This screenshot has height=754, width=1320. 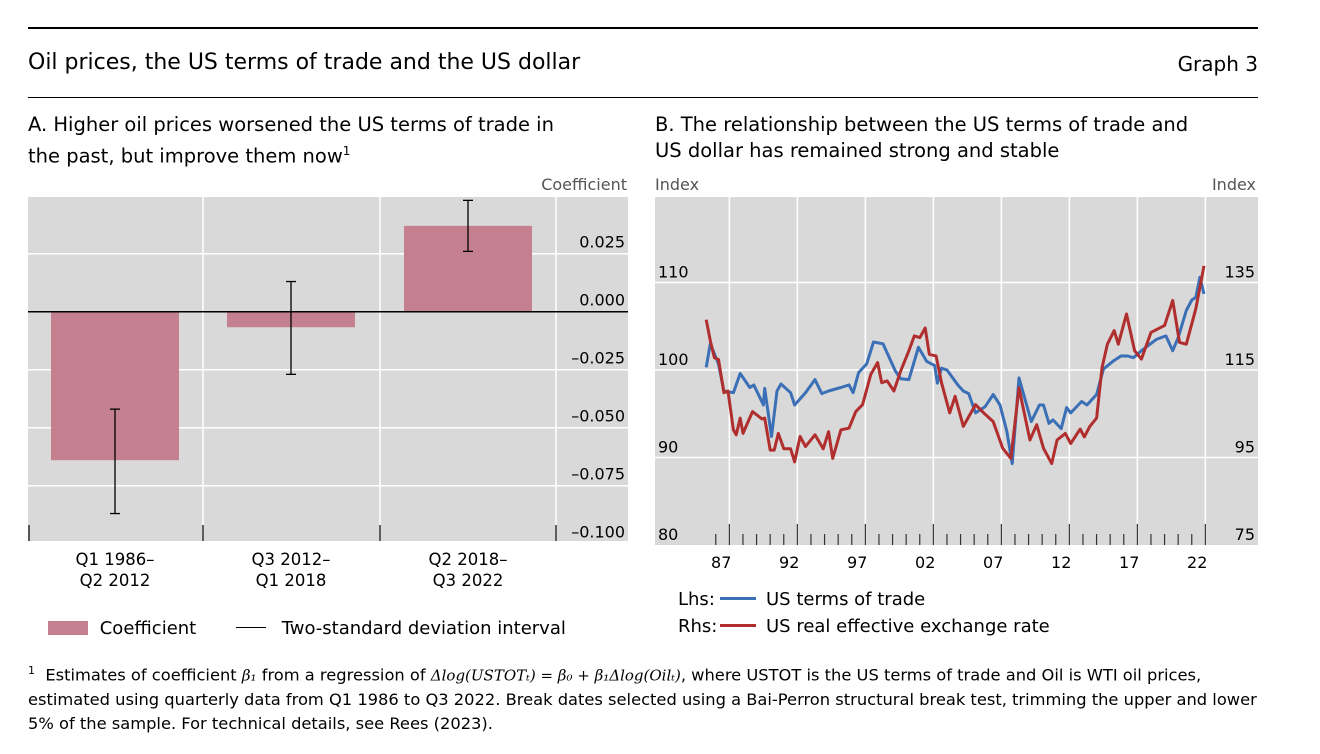 What do you see at coordinates (598, 358) in the screenshot?
I see `y-tick-label: –0.025` at bounding box center [598, 358].